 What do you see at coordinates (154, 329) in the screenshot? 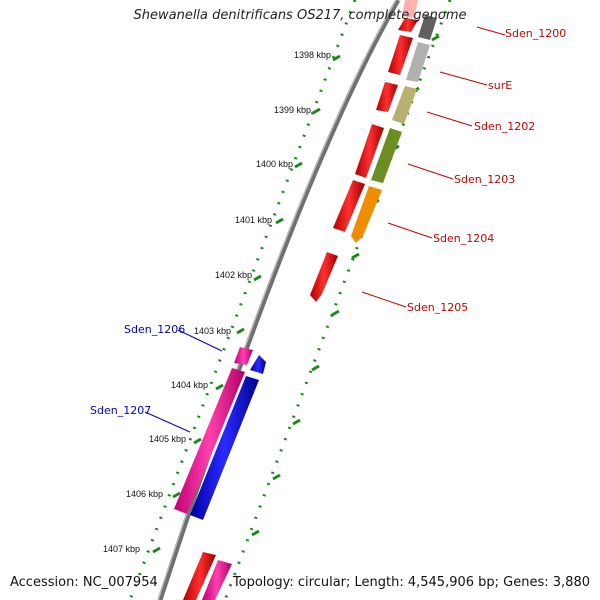
I see `gene-label-sden-1206: Sden_1206` at bounding box center [154, 329].